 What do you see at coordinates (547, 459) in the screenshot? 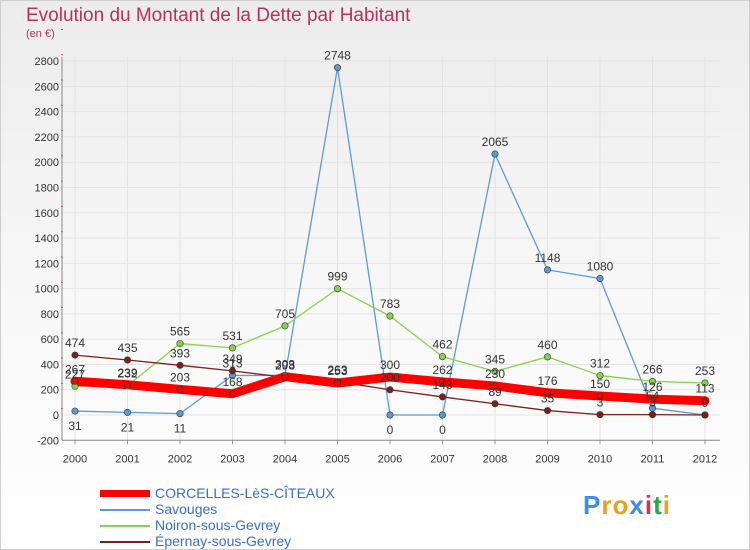
I see `x-tick-label: 2009` at bounding box center [547, 459].